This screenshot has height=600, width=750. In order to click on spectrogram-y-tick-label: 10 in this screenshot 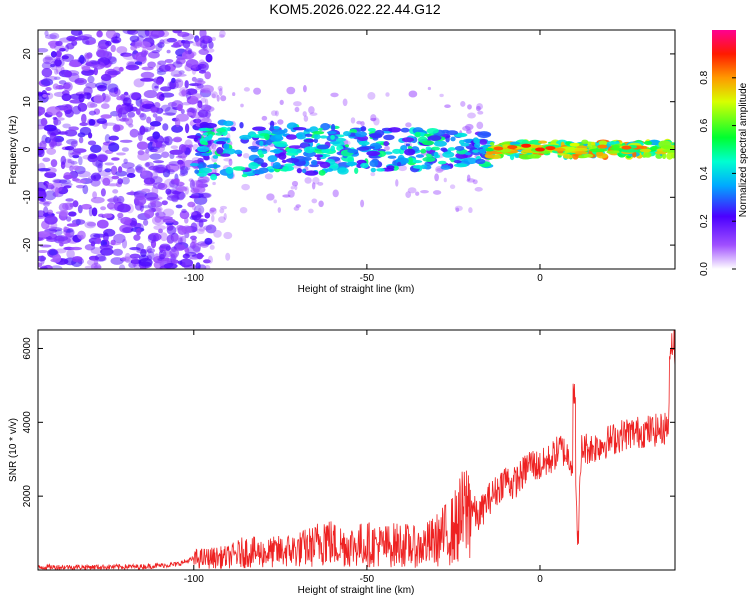, I will do `click(27, 102)`.